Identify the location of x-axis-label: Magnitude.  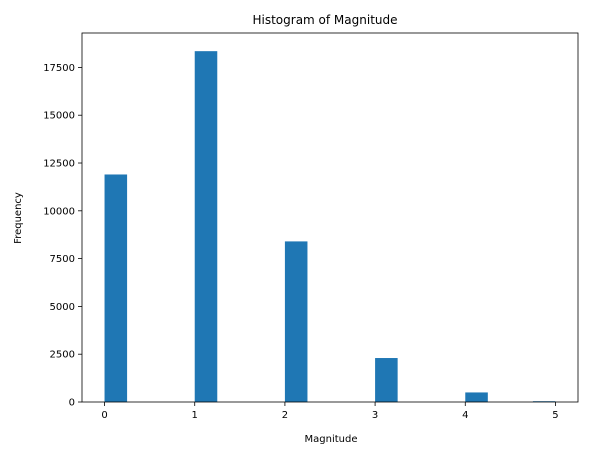
(331, 439).